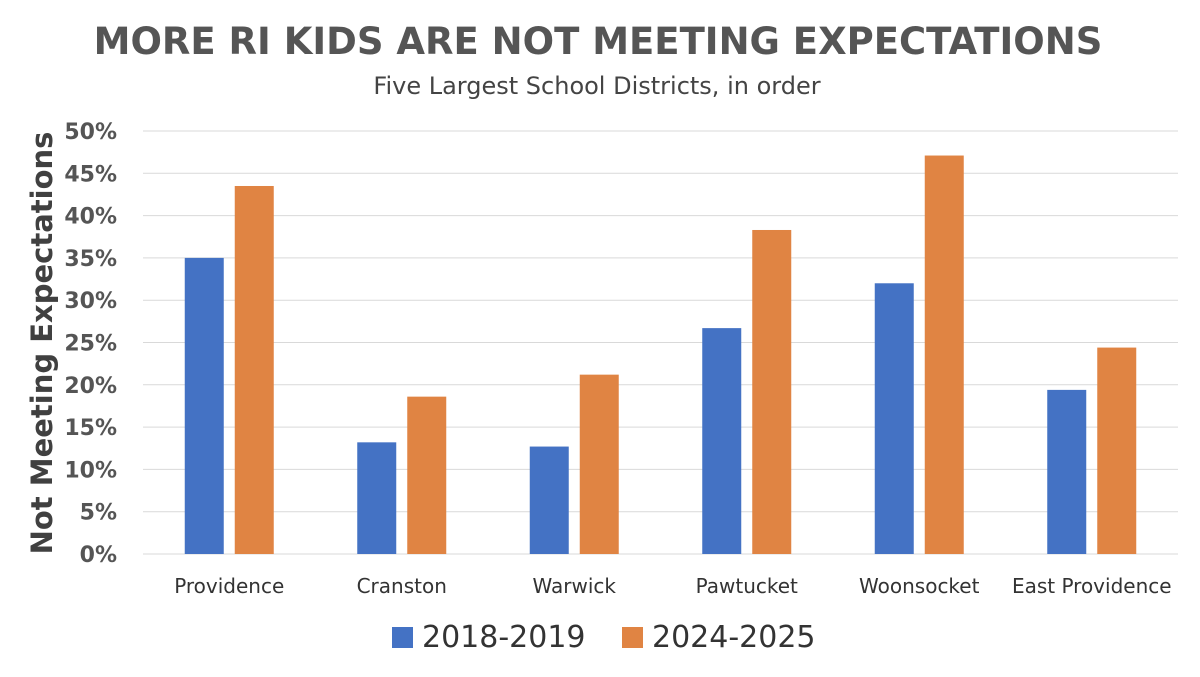 The height and width of the screenshot is (677, 1200). Describe the element at coordinates (596, 86) in the screenshot. I see `chart-subtitle: Five Largest School Districts, in order` at that location.